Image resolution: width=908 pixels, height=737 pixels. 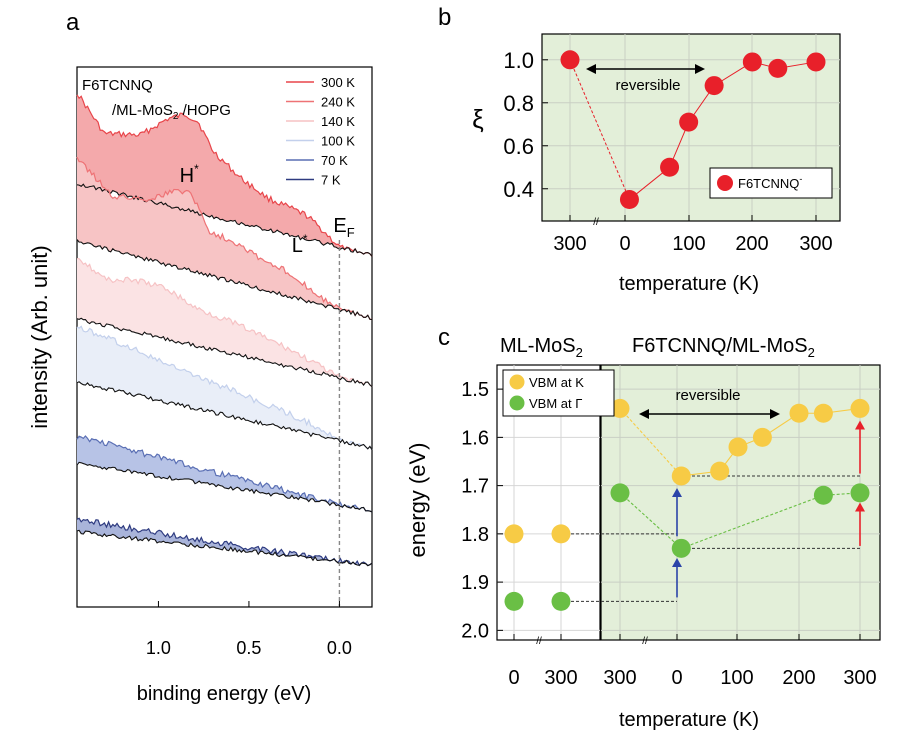 I want to click on legend-label-3: 100 K, so click(x=338, y=141).